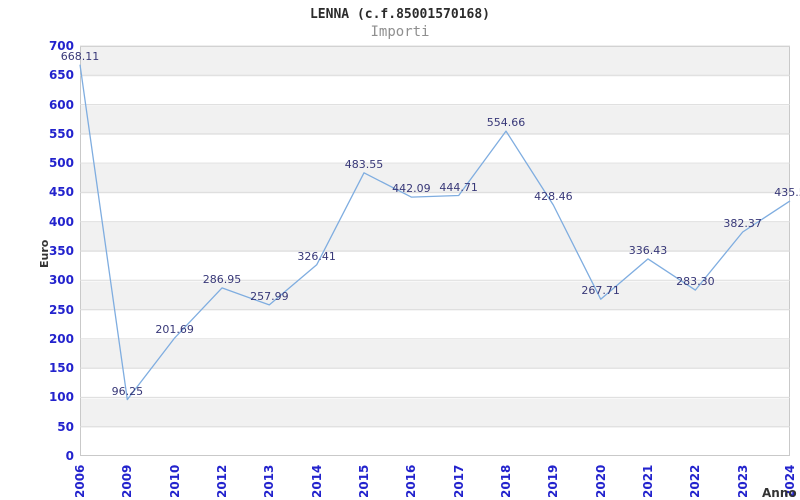 The image size is (800, 500). I want to click on chart-title: LENNA (c.f.85001570168), so click(399, 14).